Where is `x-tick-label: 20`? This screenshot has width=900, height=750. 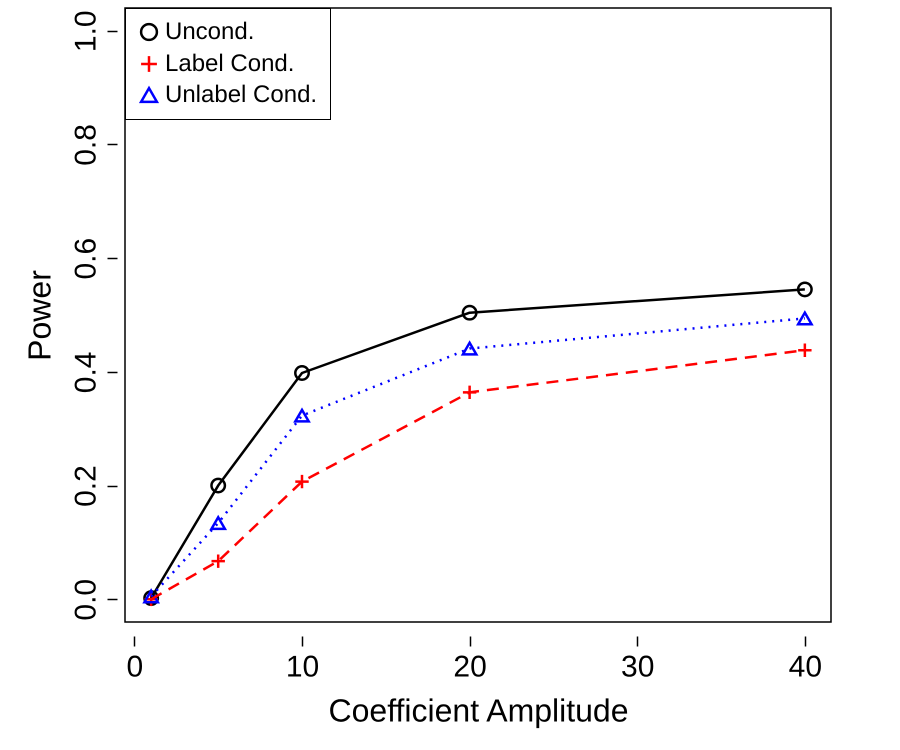 x-tick-label: 20 is located at coordinates (470, 667).